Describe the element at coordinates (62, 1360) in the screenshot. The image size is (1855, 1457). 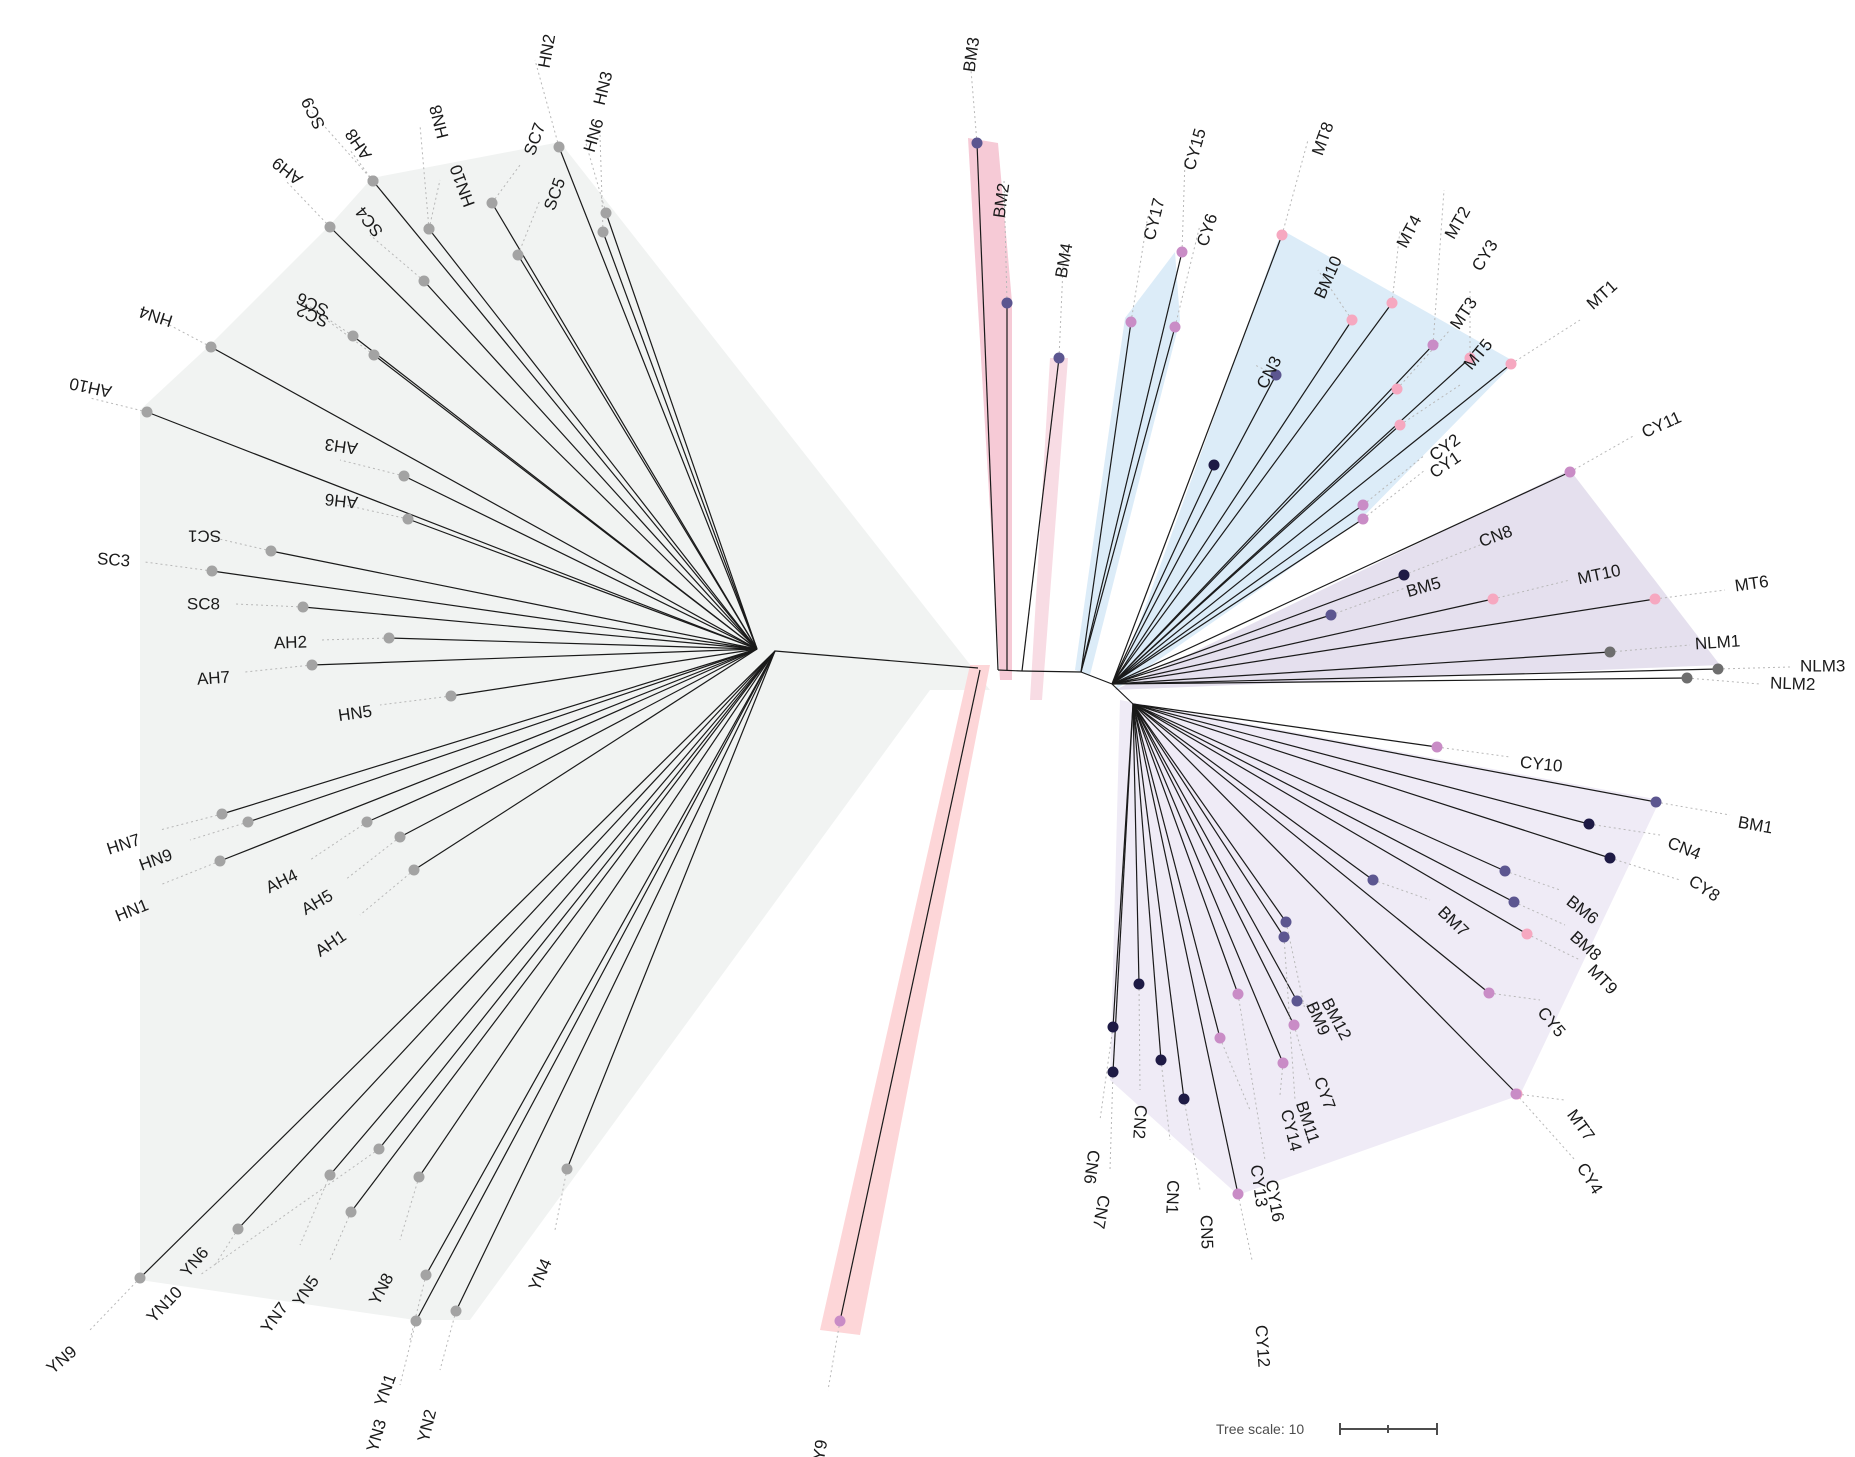
I see `leaf-label-yn9: YN9` at that location.